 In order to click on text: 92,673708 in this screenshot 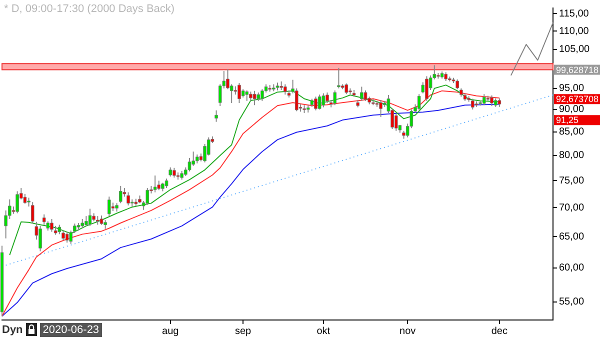, I will do `click(577, 99)`.